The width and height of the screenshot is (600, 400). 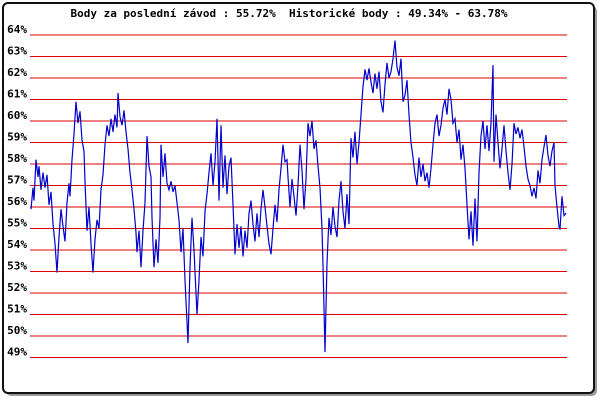 I want to click on y-axis-tick-label: 62%, so click(x=17, y=72).